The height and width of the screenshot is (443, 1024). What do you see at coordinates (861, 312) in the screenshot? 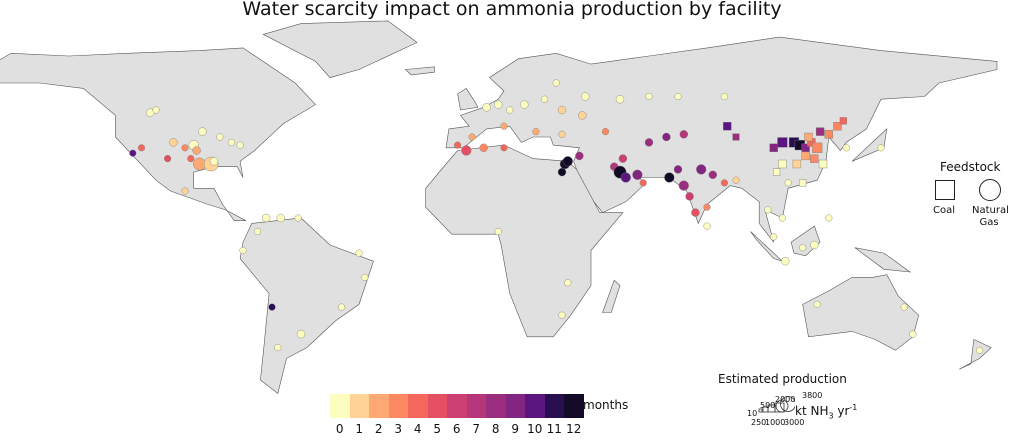
I see `landmass-australia` at bounding box center [861, 312].